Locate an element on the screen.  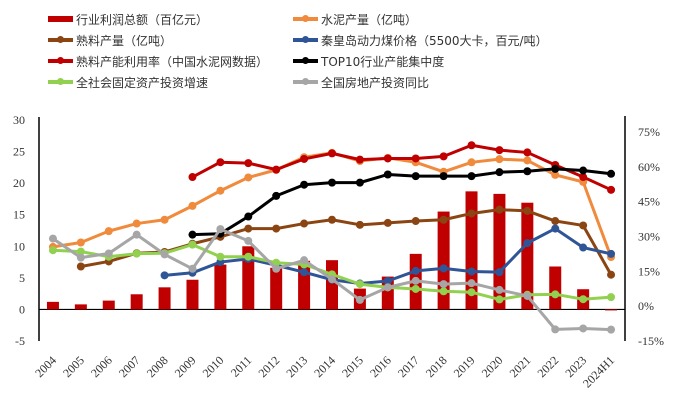
right-tick-label: 30% is located at coordinates (649, 237).